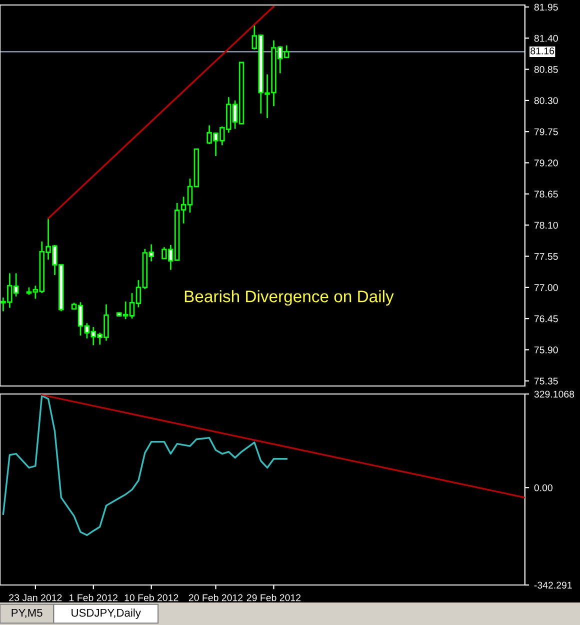 This screenshot has height=625, width=580. I want to click on y-tick-label: 0.00, so click(543, 488).